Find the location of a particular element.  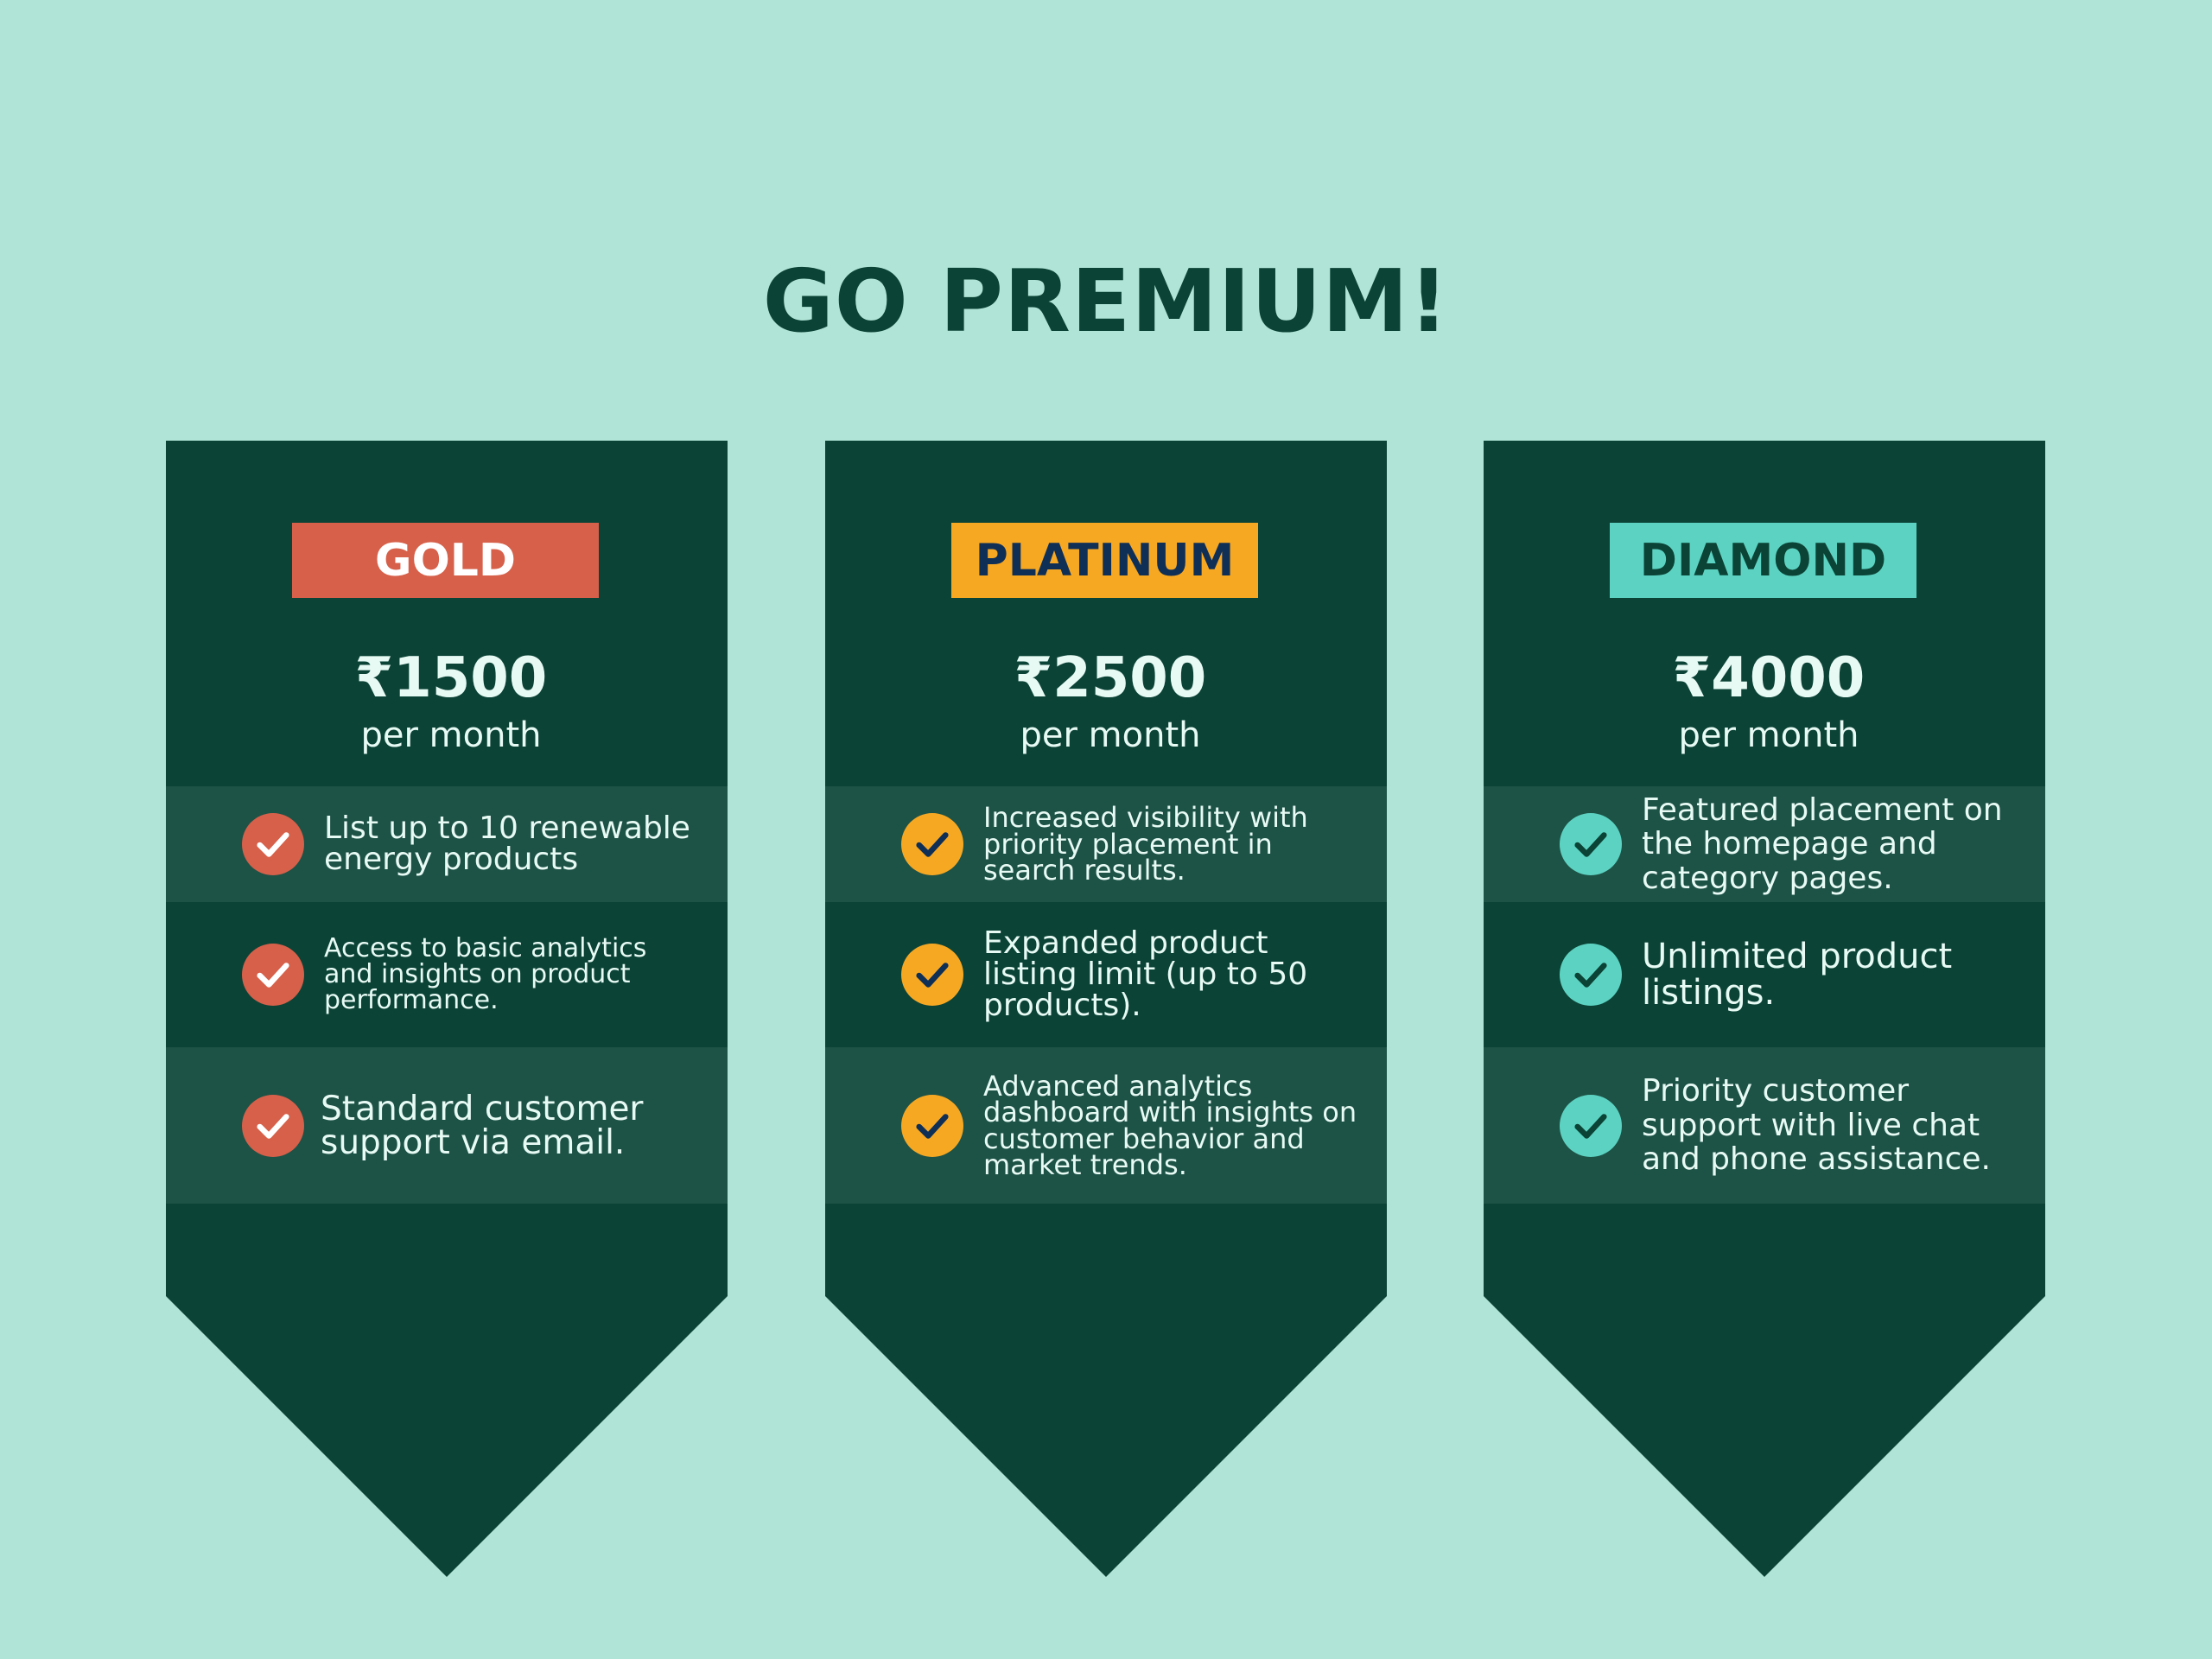

plan-badge: DIAMOND is located at coordinates (1763, 560).